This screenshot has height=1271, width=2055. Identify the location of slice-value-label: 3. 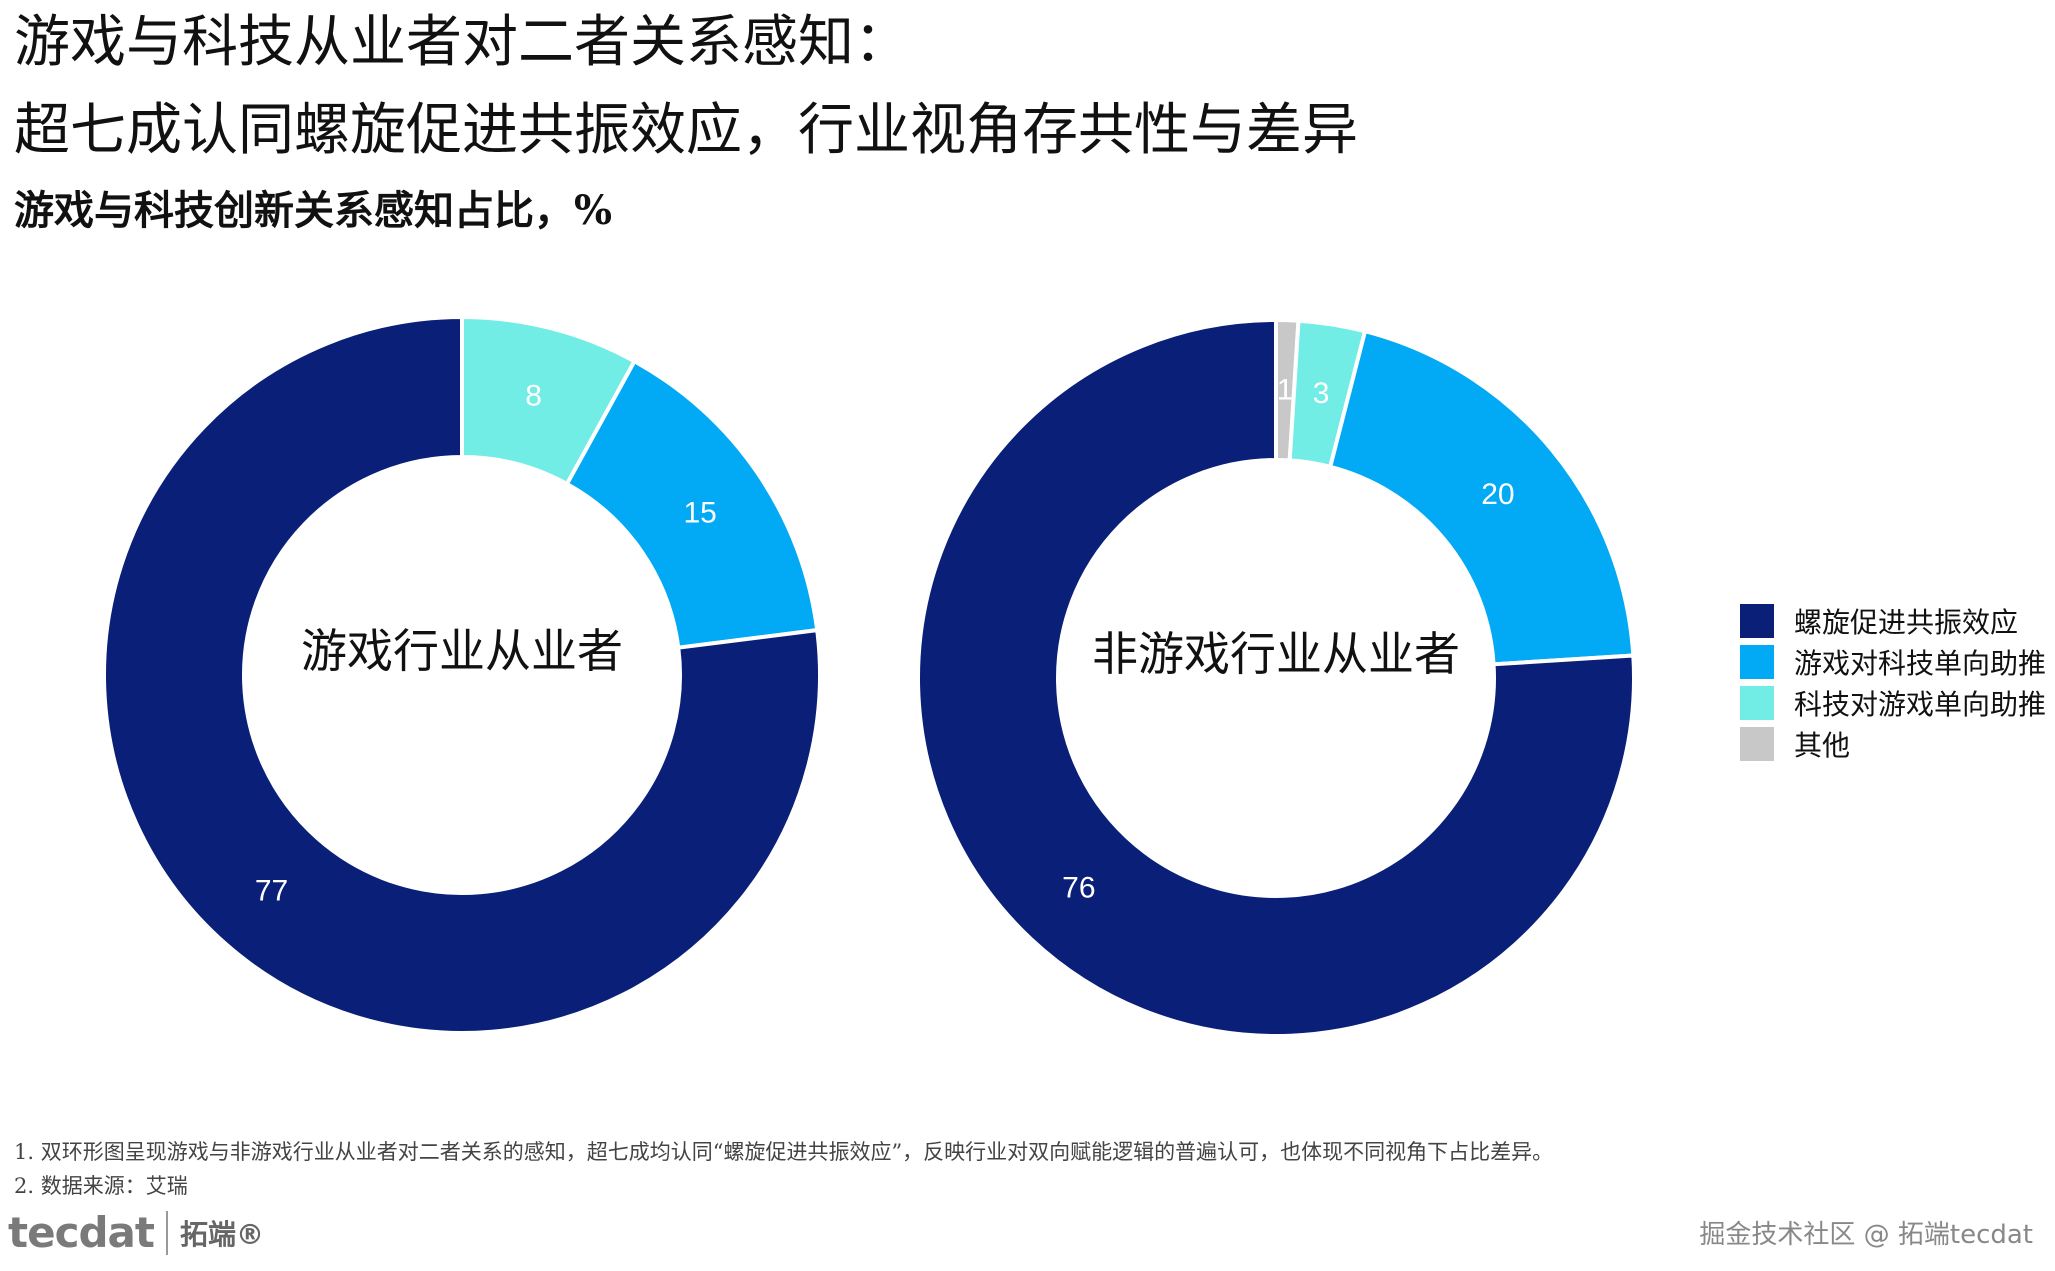
(1321, 393).